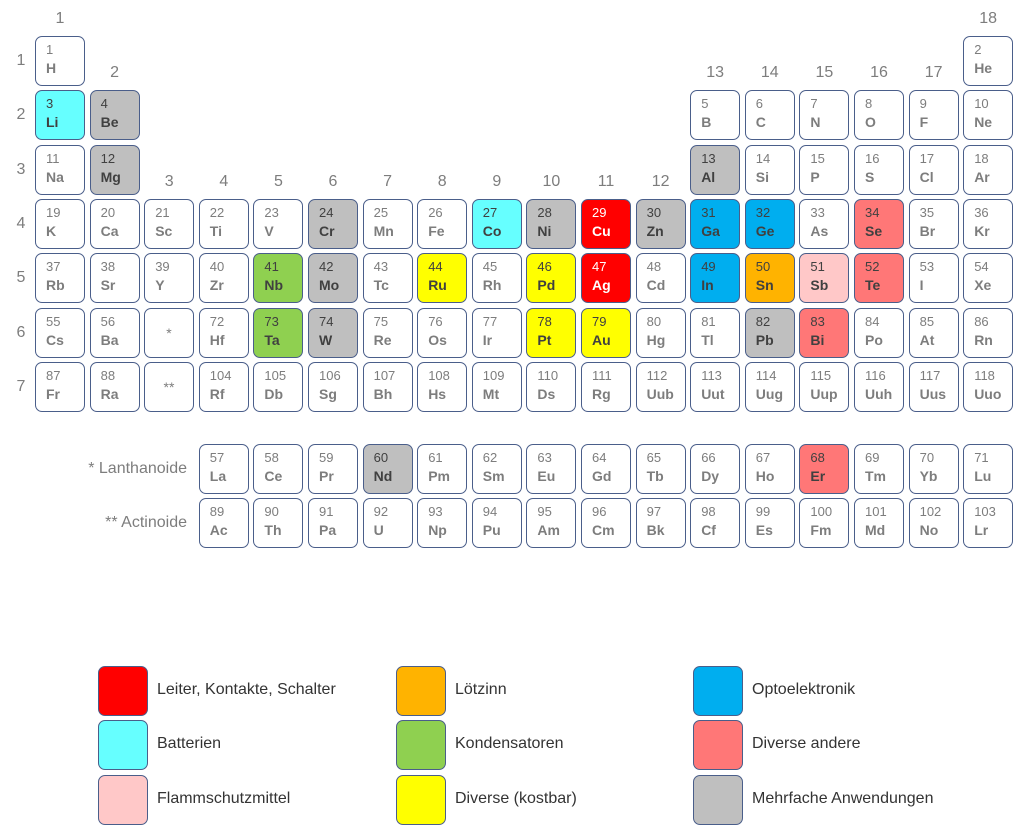 This screenshot has width=1024, height=838. What do you see at coordinates (60, 333) in the screenshot?
I see `element-cs: 55 Cs` at bounding box center [60, 333].